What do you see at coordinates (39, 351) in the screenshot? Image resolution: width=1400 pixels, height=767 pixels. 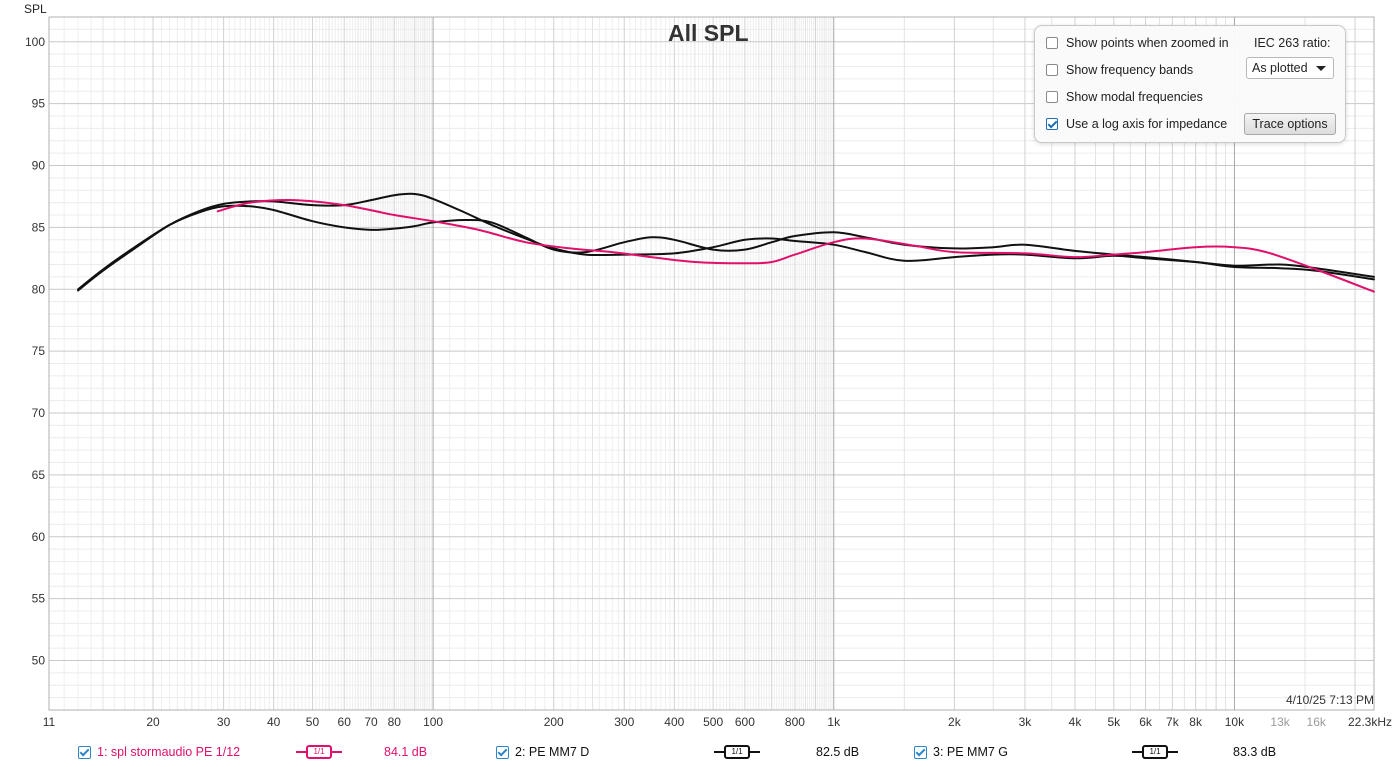 I see `y-tick-label: 75` at bounding box center [39, 351].